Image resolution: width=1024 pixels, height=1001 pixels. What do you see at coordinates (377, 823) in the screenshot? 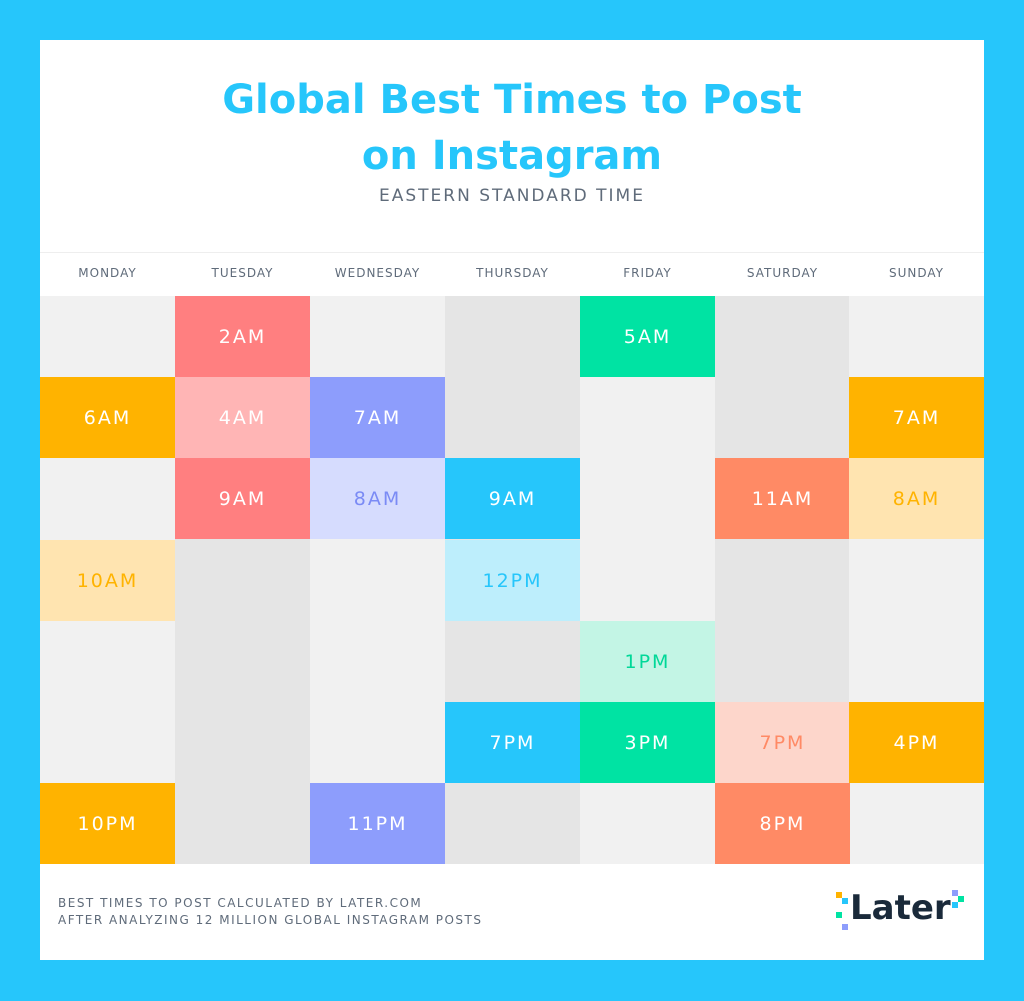
I see `time-cell: 11PM` at bounding box center [377, 823].